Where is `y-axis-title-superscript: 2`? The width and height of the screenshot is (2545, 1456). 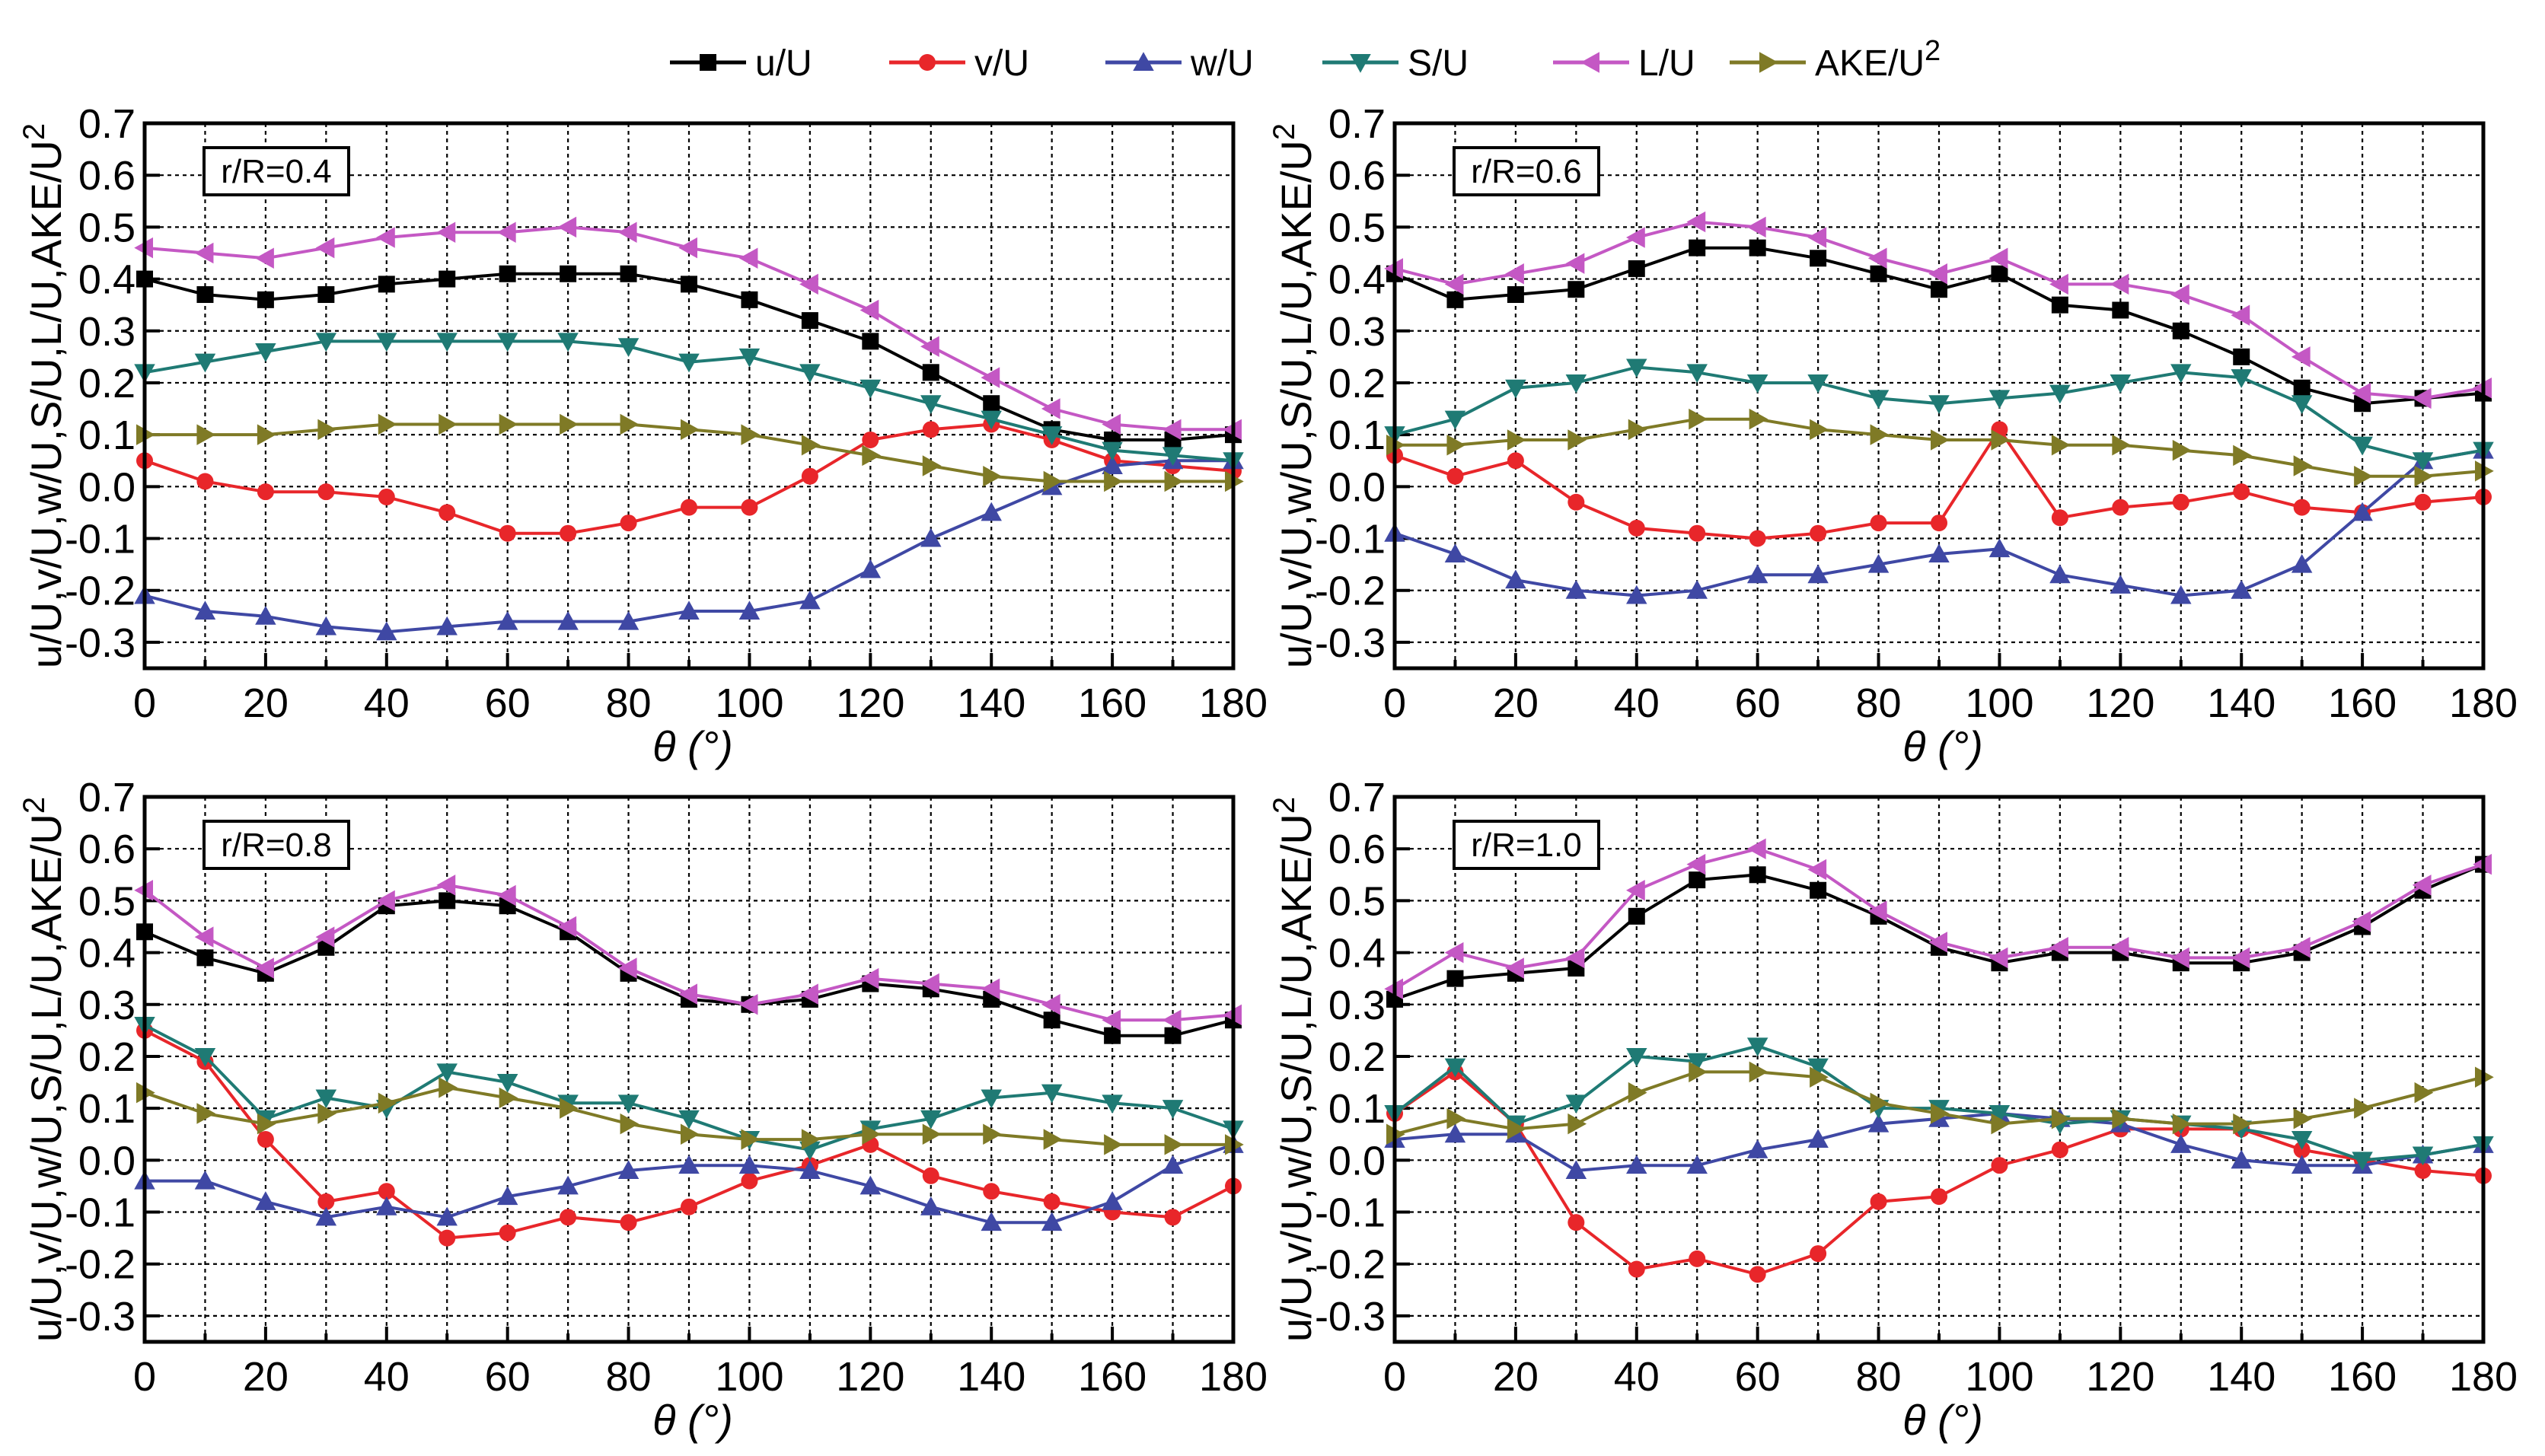
y-axis-title-superscript: 2 is located at coordinates (34, 131).